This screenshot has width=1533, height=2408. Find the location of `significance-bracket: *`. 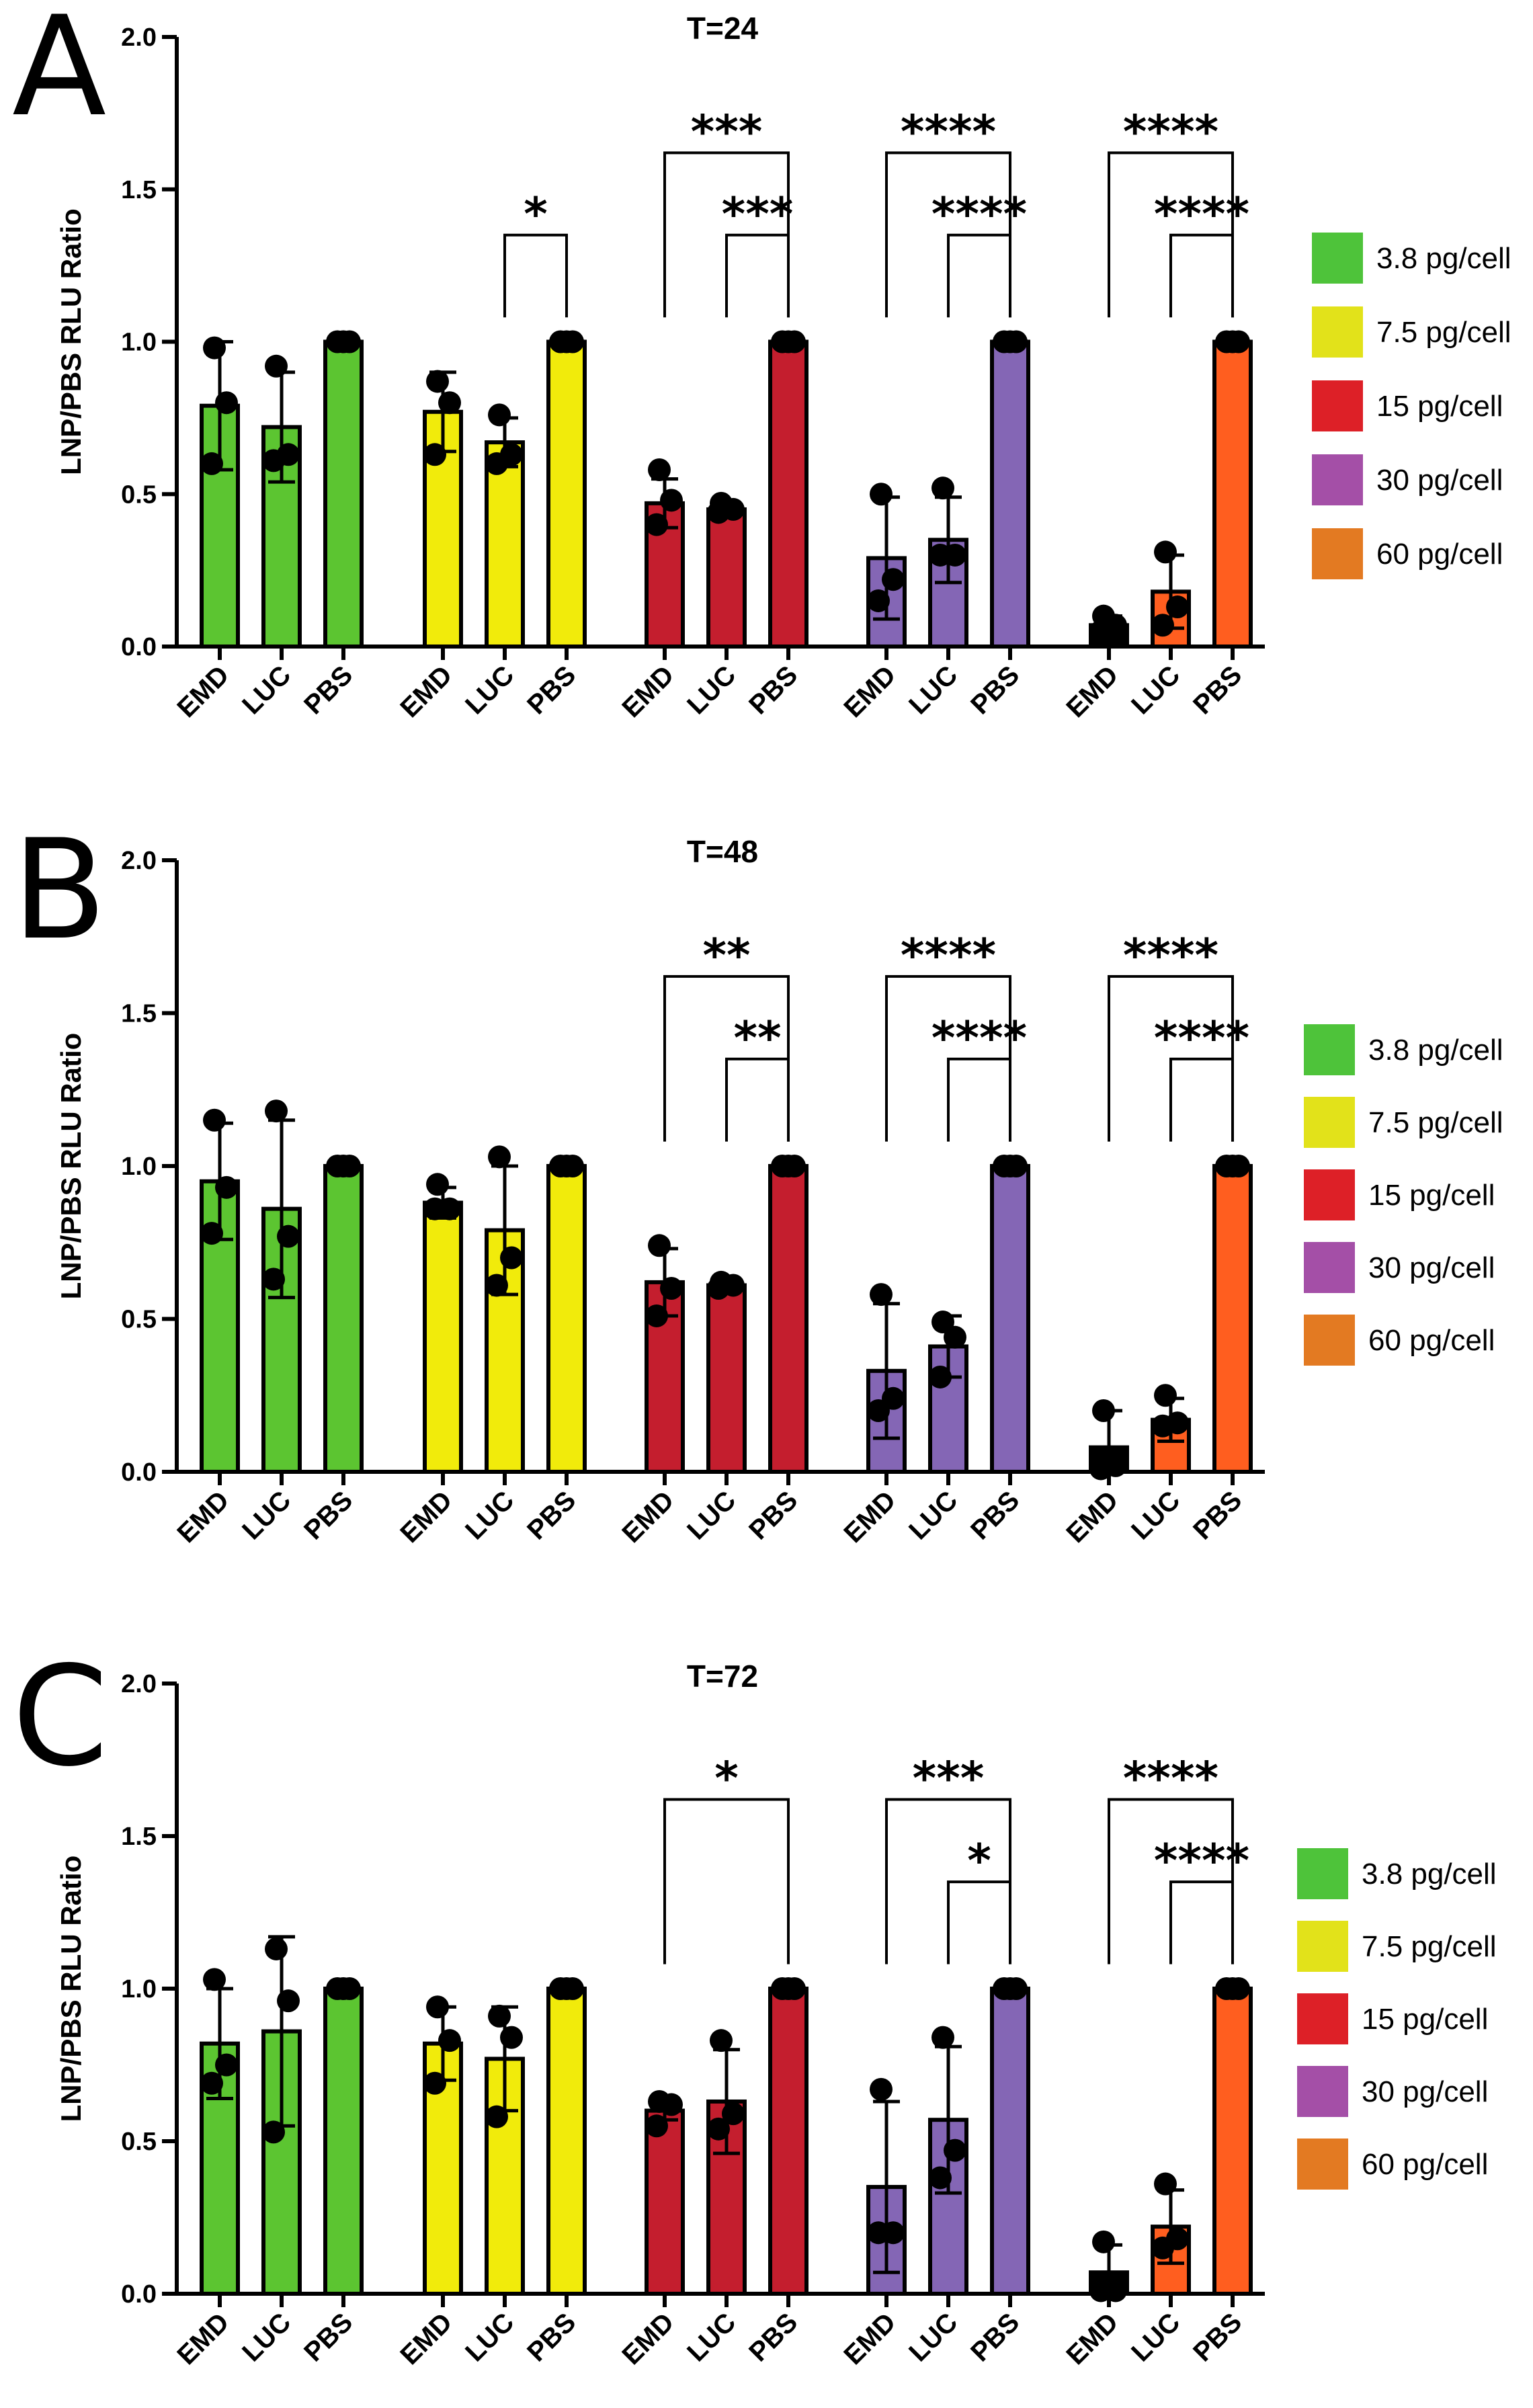

significance-bracket: * is located at coordinates (535, 253).